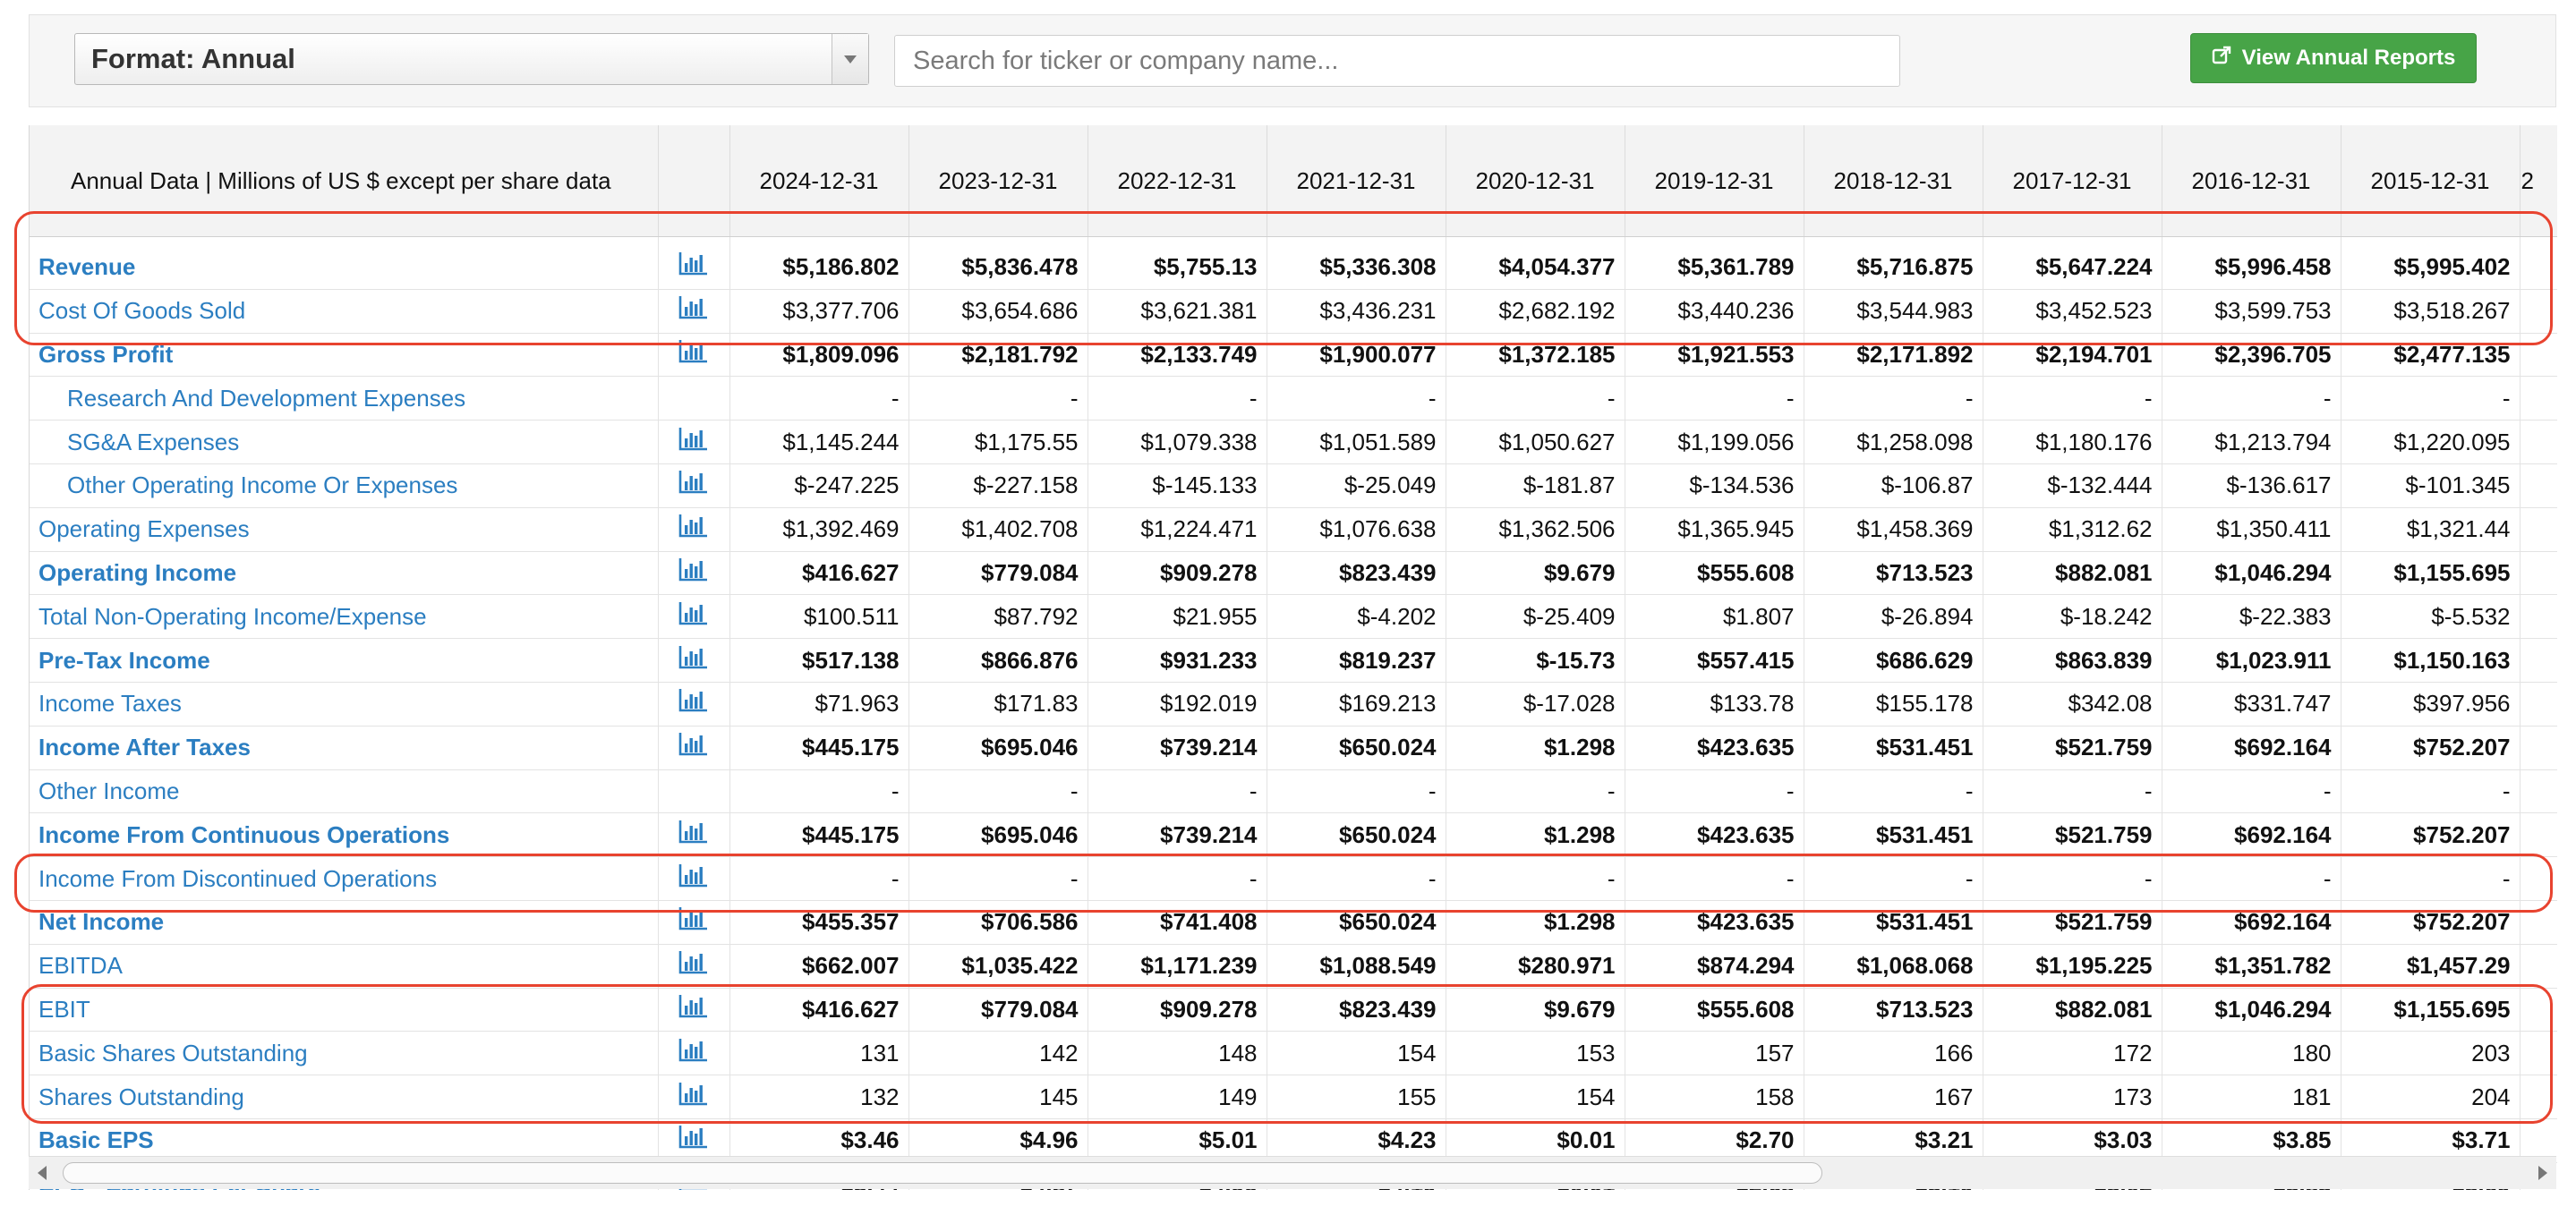 This screenshot has width=2576, height=1215. Describe the element at coordinates (344, 1053) in the screenshot. I see `row-label-link: Basic Shares Outstanding` at that location.